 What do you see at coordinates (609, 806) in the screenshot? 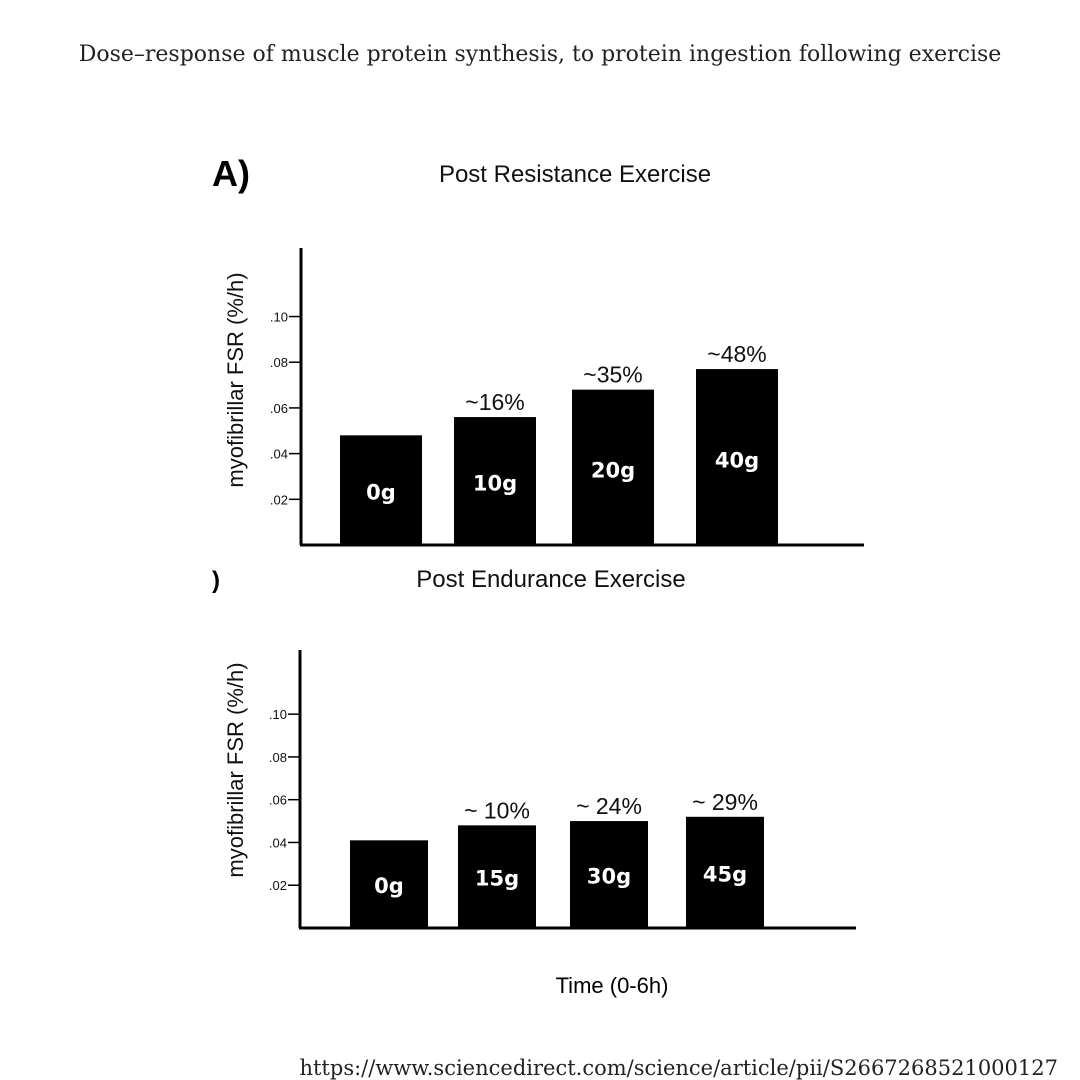
I see `bar-annotation: ~ 24%` at bounding box center [609, 806].